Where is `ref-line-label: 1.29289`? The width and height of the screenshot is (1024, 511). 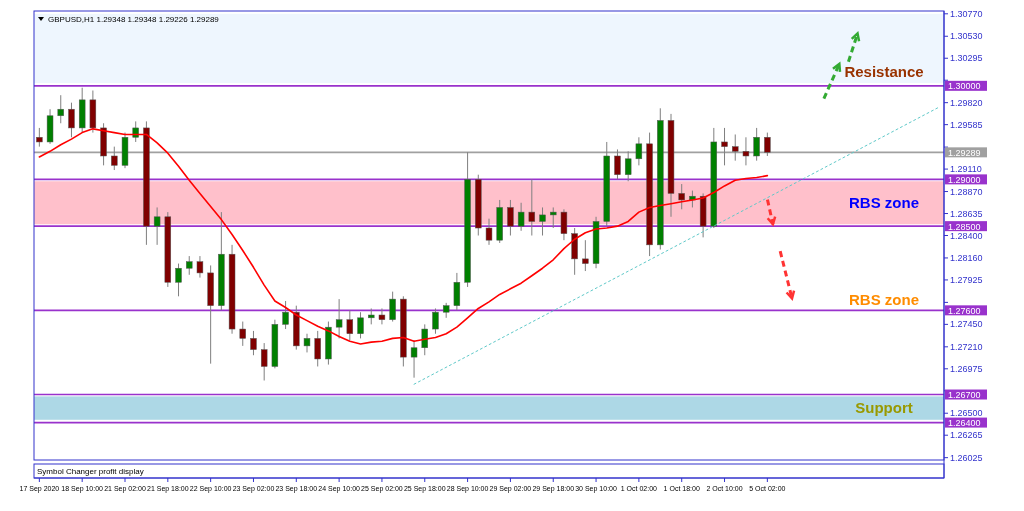
ref-line-label: 1.29289 is located at coordinates (964, 152).